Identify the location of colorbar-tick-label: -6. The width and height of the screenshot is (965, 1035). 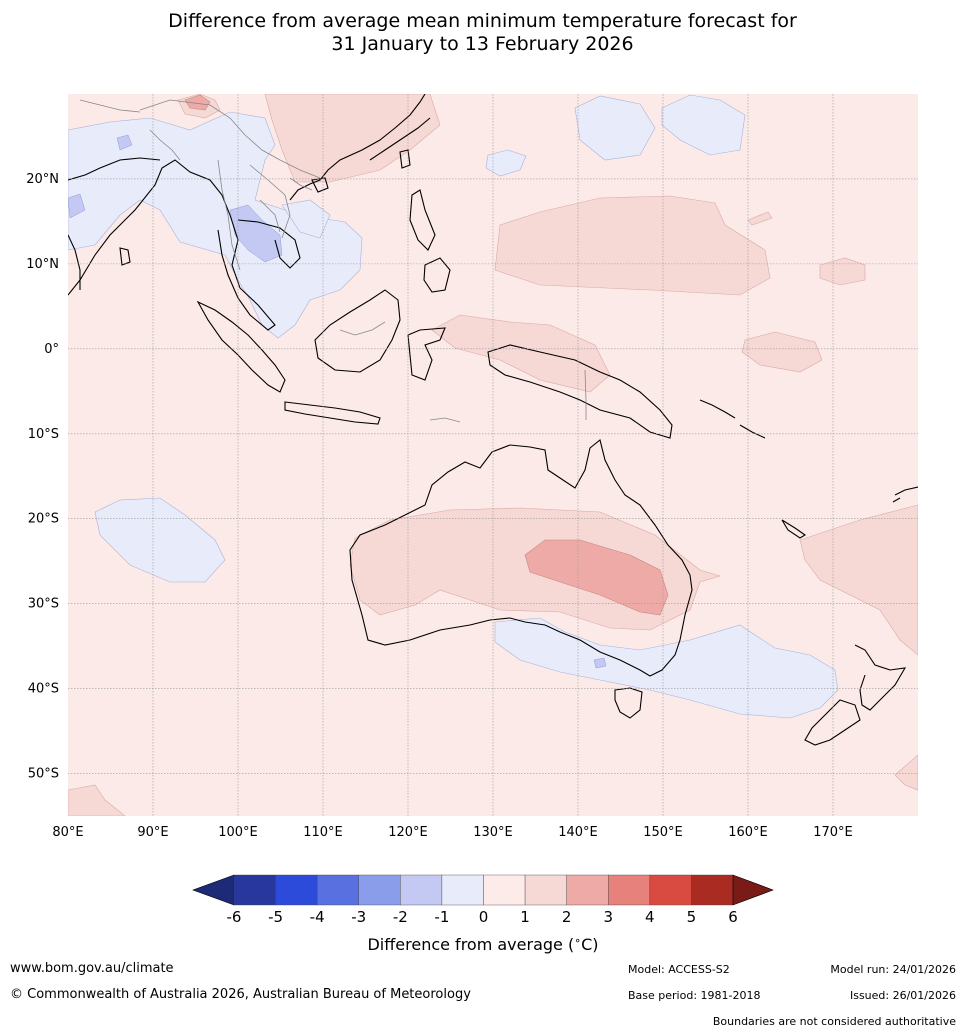
(234, 917).